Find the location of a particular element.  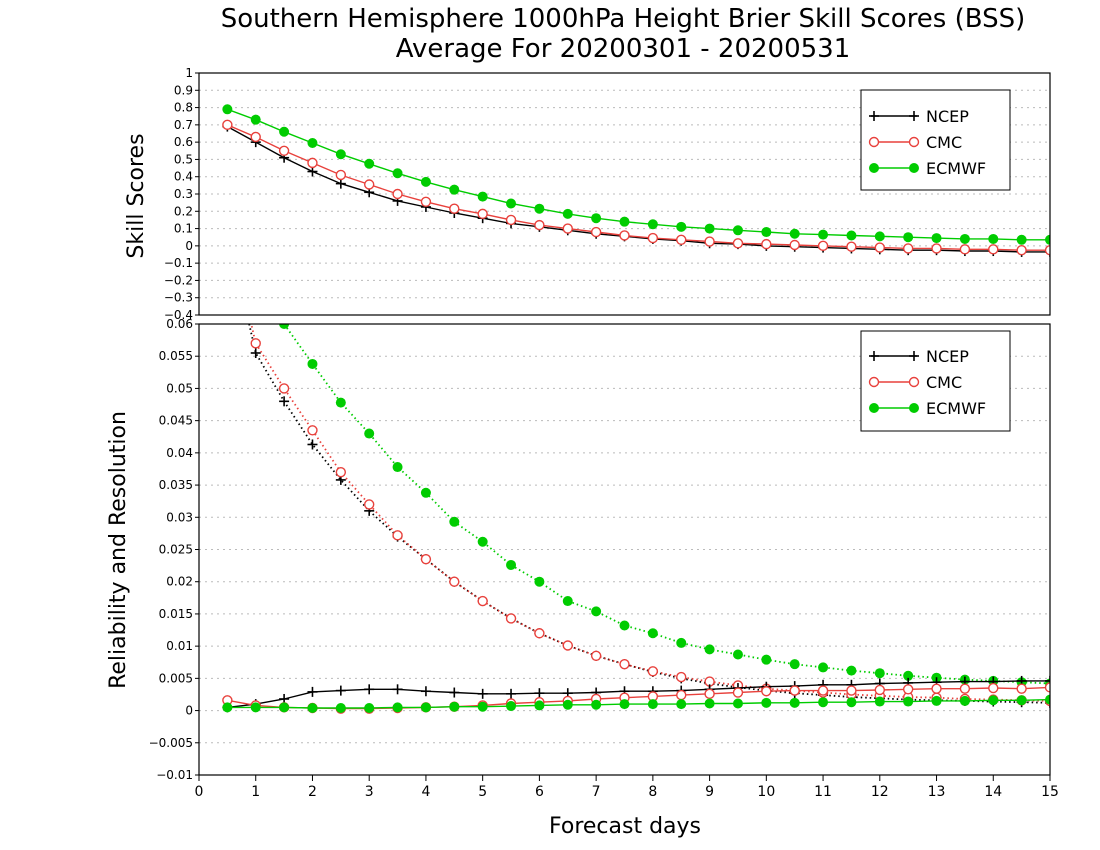

y-tick-label: 0 is located at coordinates (189, 246).